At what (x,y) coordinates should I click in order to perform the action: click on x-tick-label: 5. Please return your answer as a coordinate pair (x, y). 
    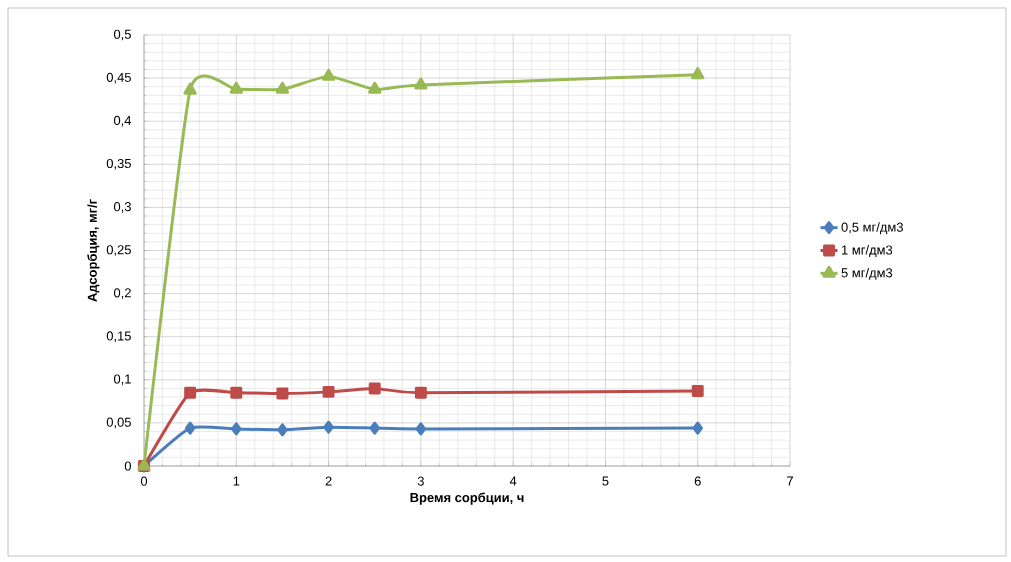
    Looking at the image, I should click on (605, 481).